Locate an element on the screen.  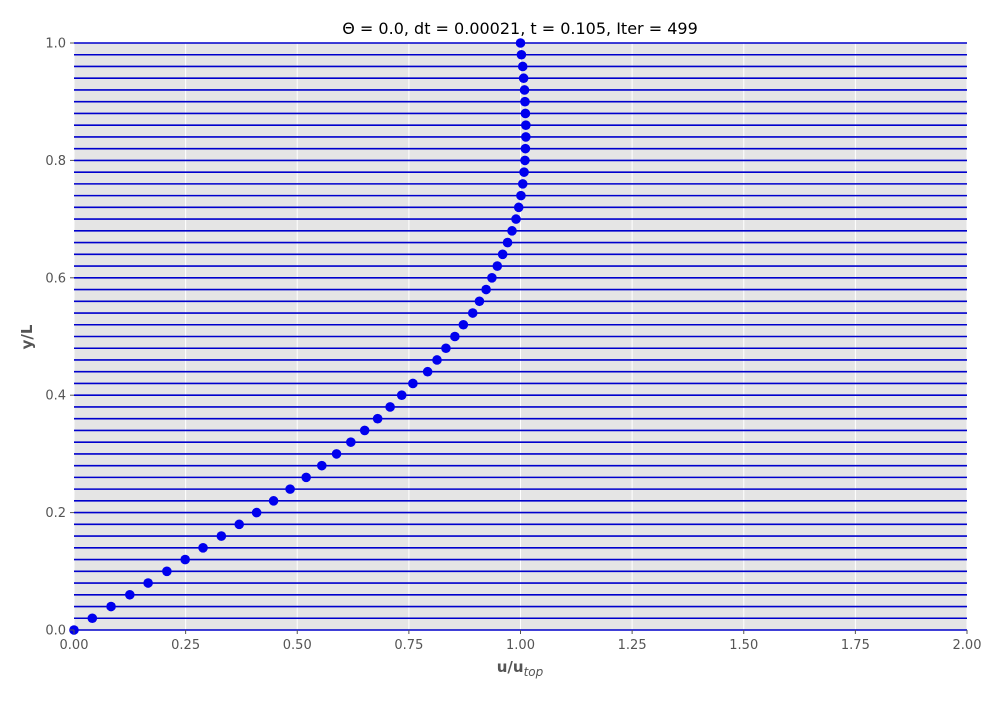
x-tick-label: 1.25 is located at coordinates (632, 645).